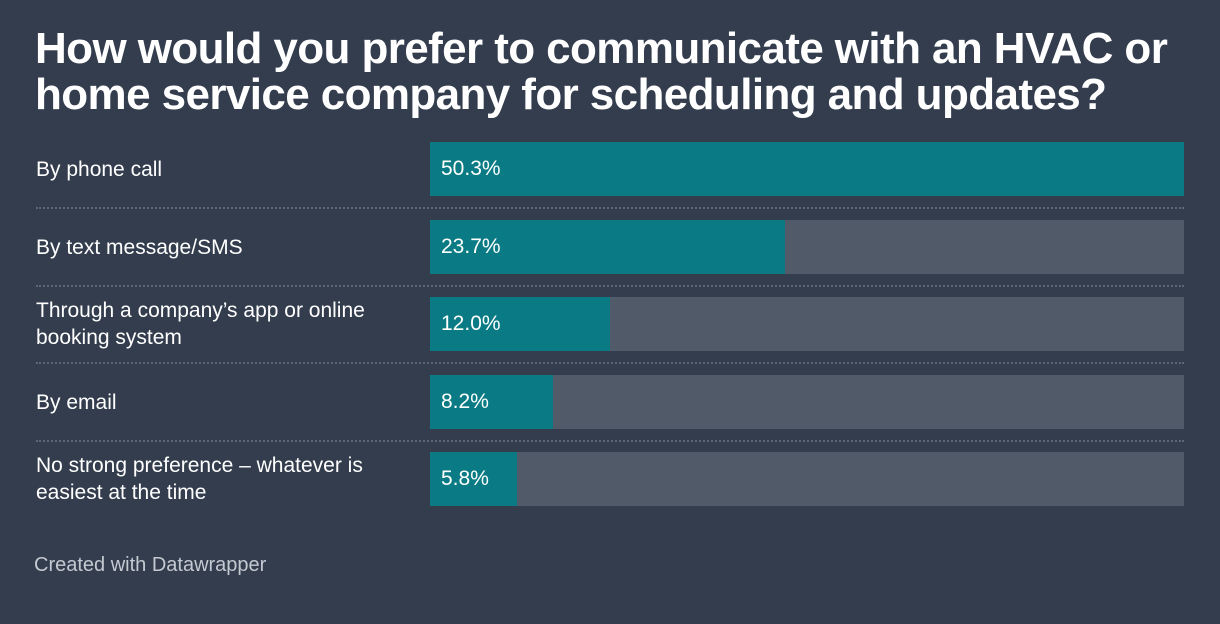 The height and width of the screenshot is (624, 1220). Describe the element at coordinates (150, 565) in the screenshot. I see `footer-credit: Created with Datawrapper` at that location.